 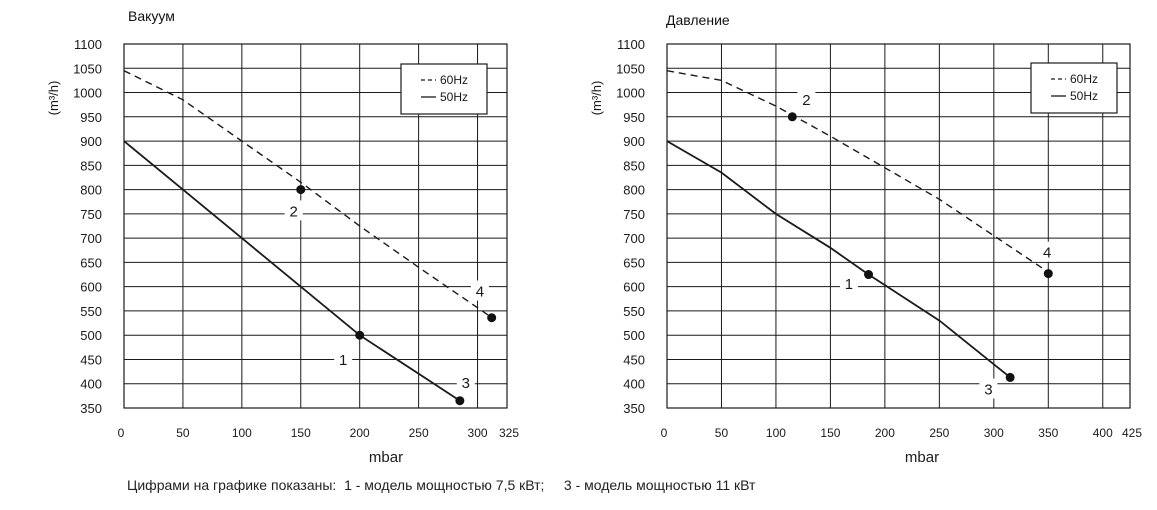 What do you see at coordinates (722, 433) in the screenshot?
I see `chart2-xtick-1: 50` at bounding box center [722, 433].